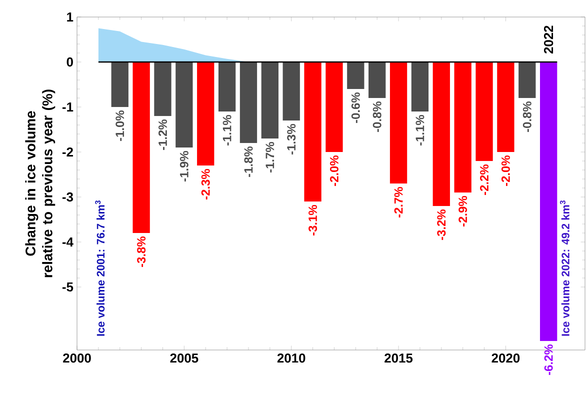 This screenshot has width=587, height=420. Describe the element at coordinates (484, 179) in the screenshot. I see `data-label: -2.2%` at that location.